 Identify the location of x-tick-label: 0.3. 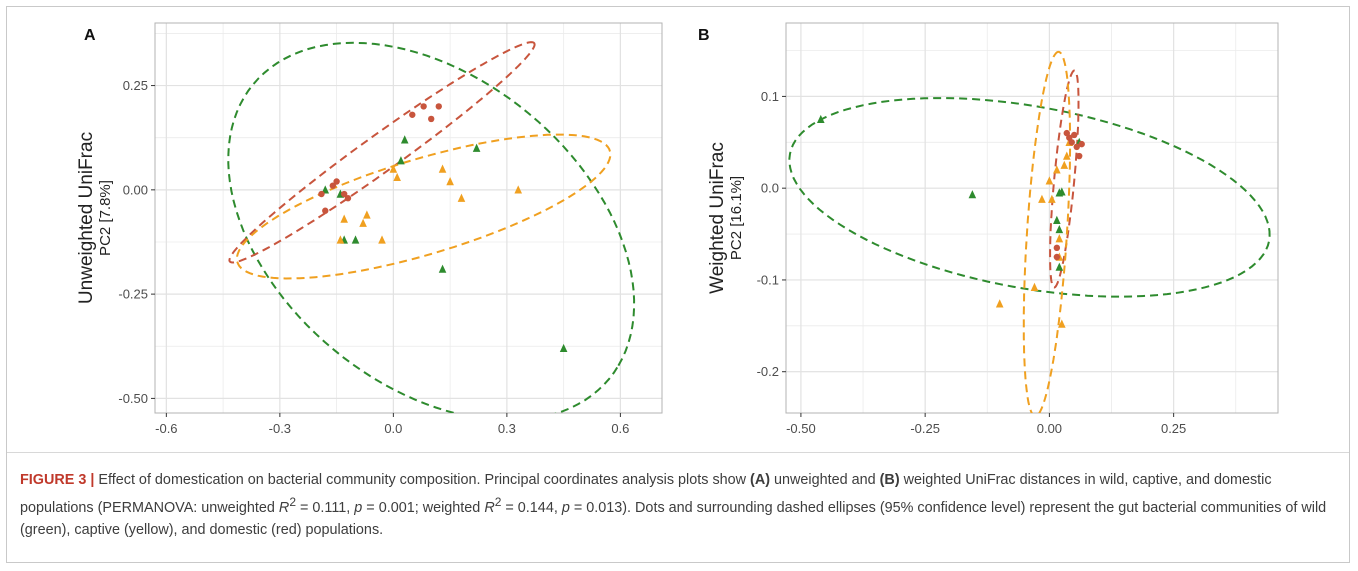
(507, 428).